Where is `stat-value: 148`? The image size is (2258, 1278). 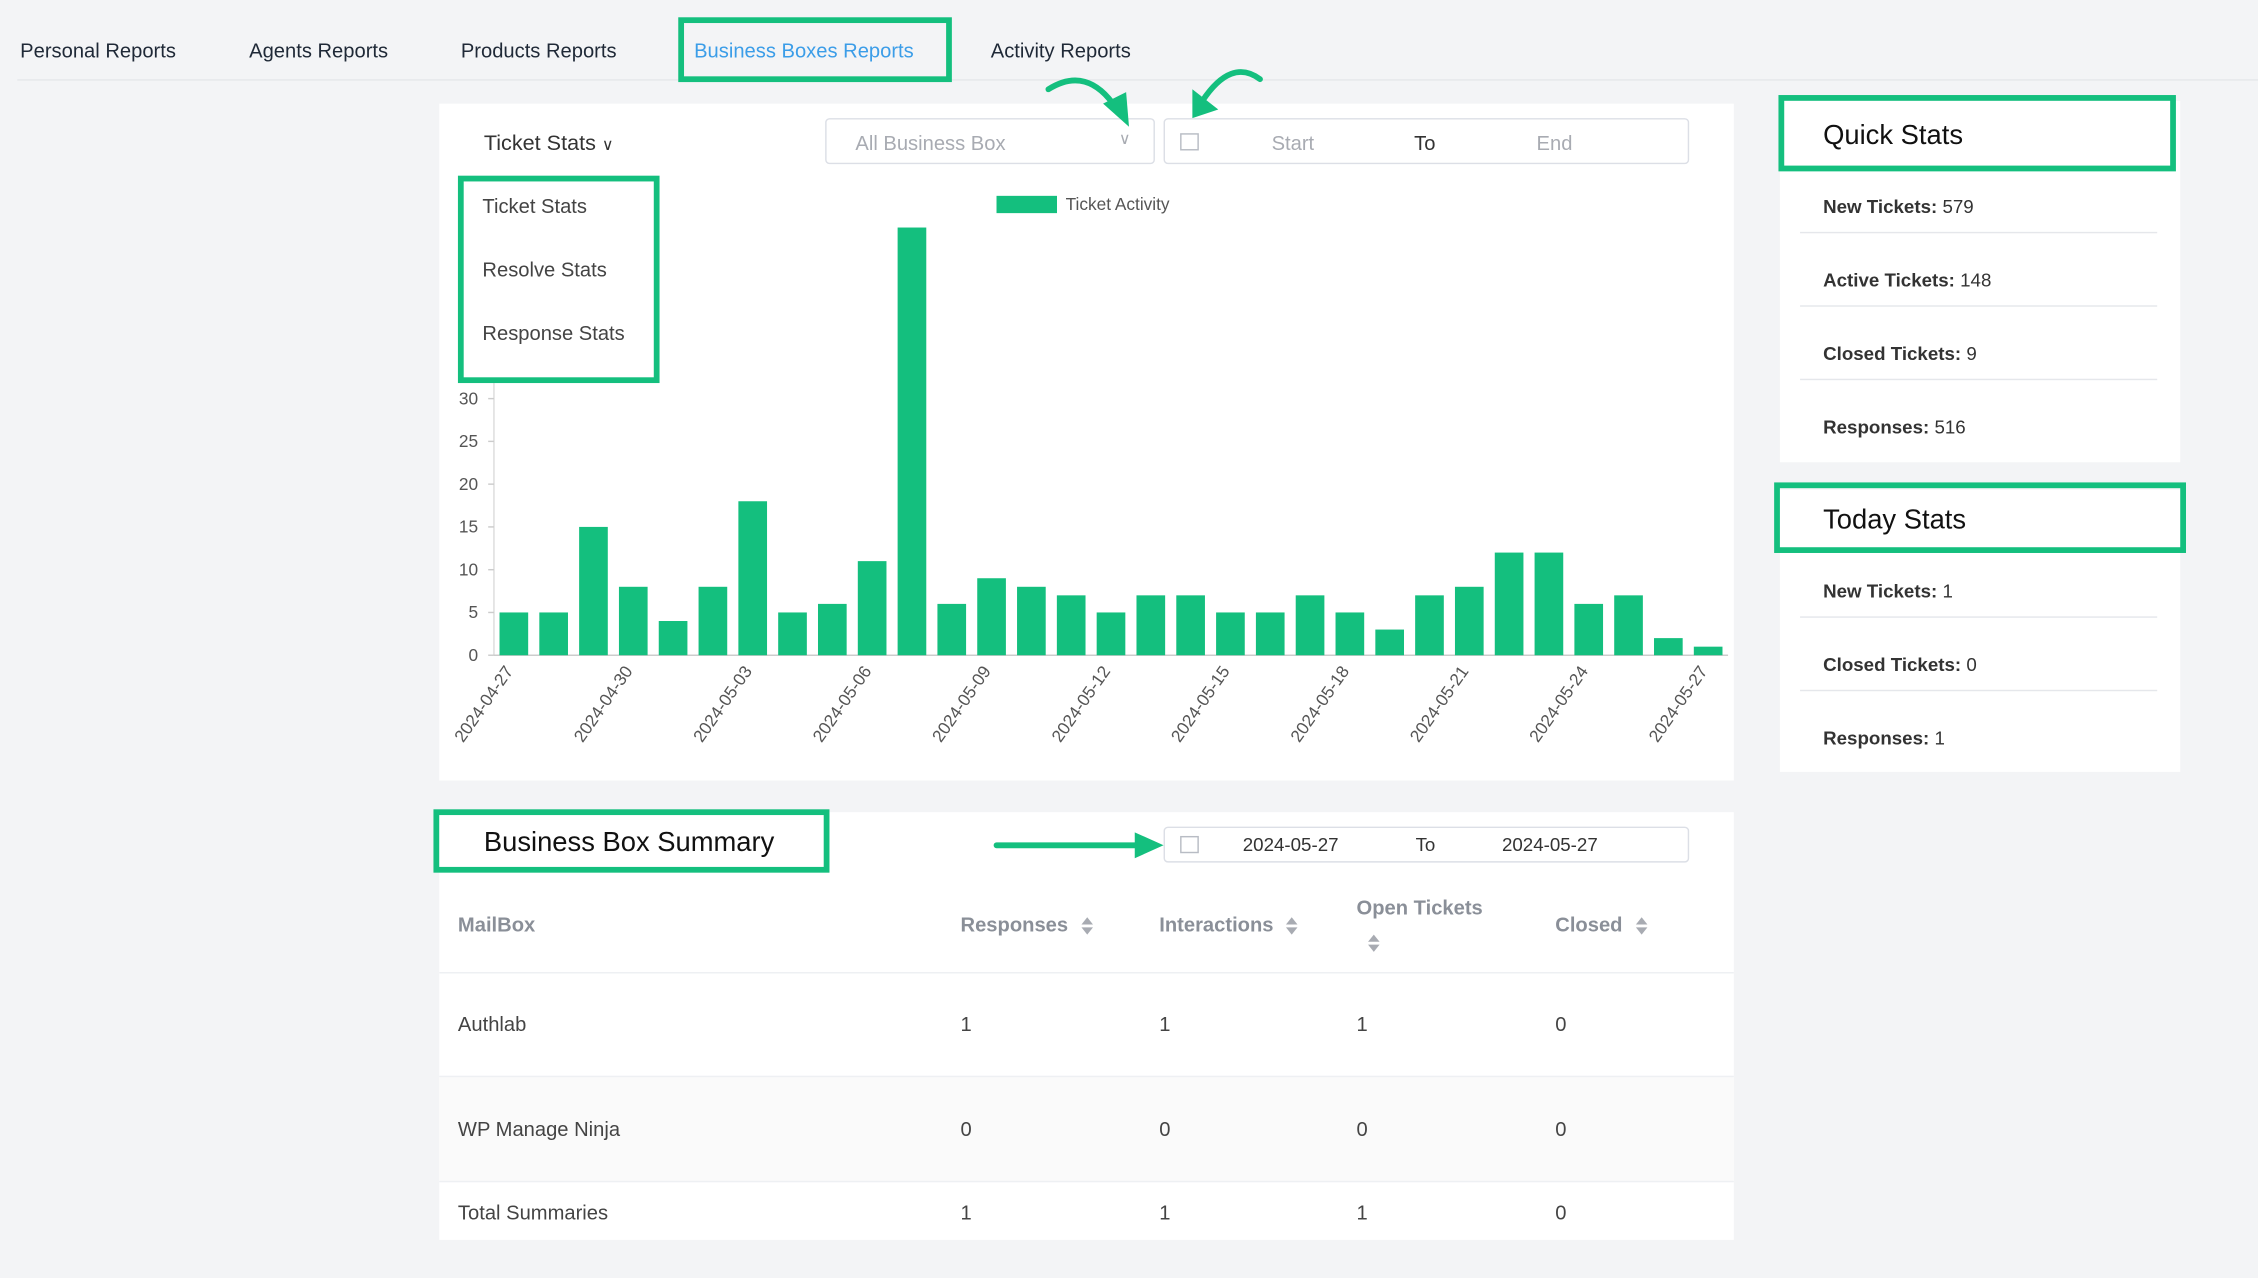
stat-value: 148 is located at coordinates (1976, 280).